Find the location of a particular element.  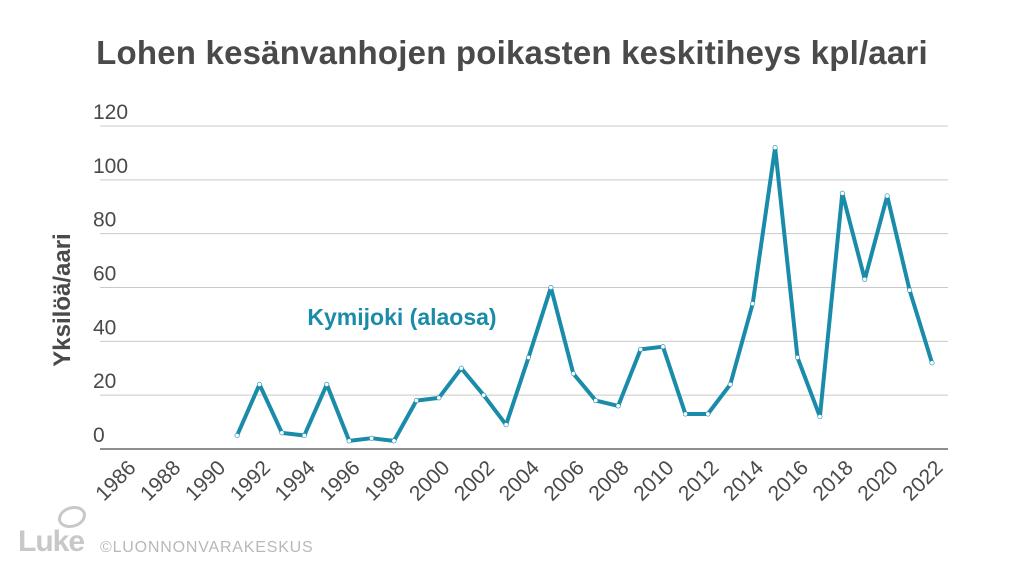

y-tick-label: 100 is located at coordinates (110, 166).